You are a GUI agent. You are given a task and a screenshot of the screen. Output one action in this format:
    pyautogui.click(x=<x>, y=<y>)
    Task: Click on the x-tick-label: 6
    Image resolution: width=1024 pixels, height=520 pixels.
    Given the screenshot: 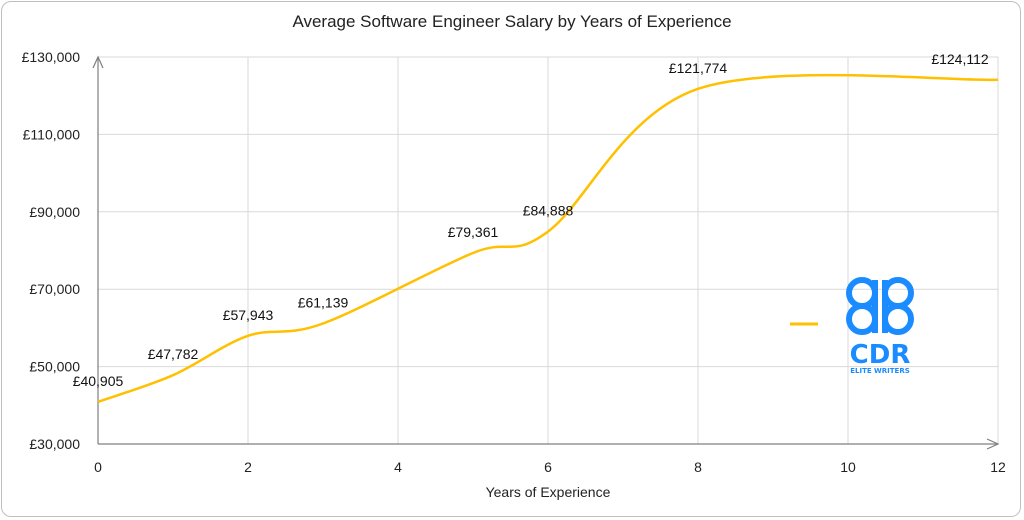 What is the action you would take?
    pyautogui.click(x=548, y=467)
    